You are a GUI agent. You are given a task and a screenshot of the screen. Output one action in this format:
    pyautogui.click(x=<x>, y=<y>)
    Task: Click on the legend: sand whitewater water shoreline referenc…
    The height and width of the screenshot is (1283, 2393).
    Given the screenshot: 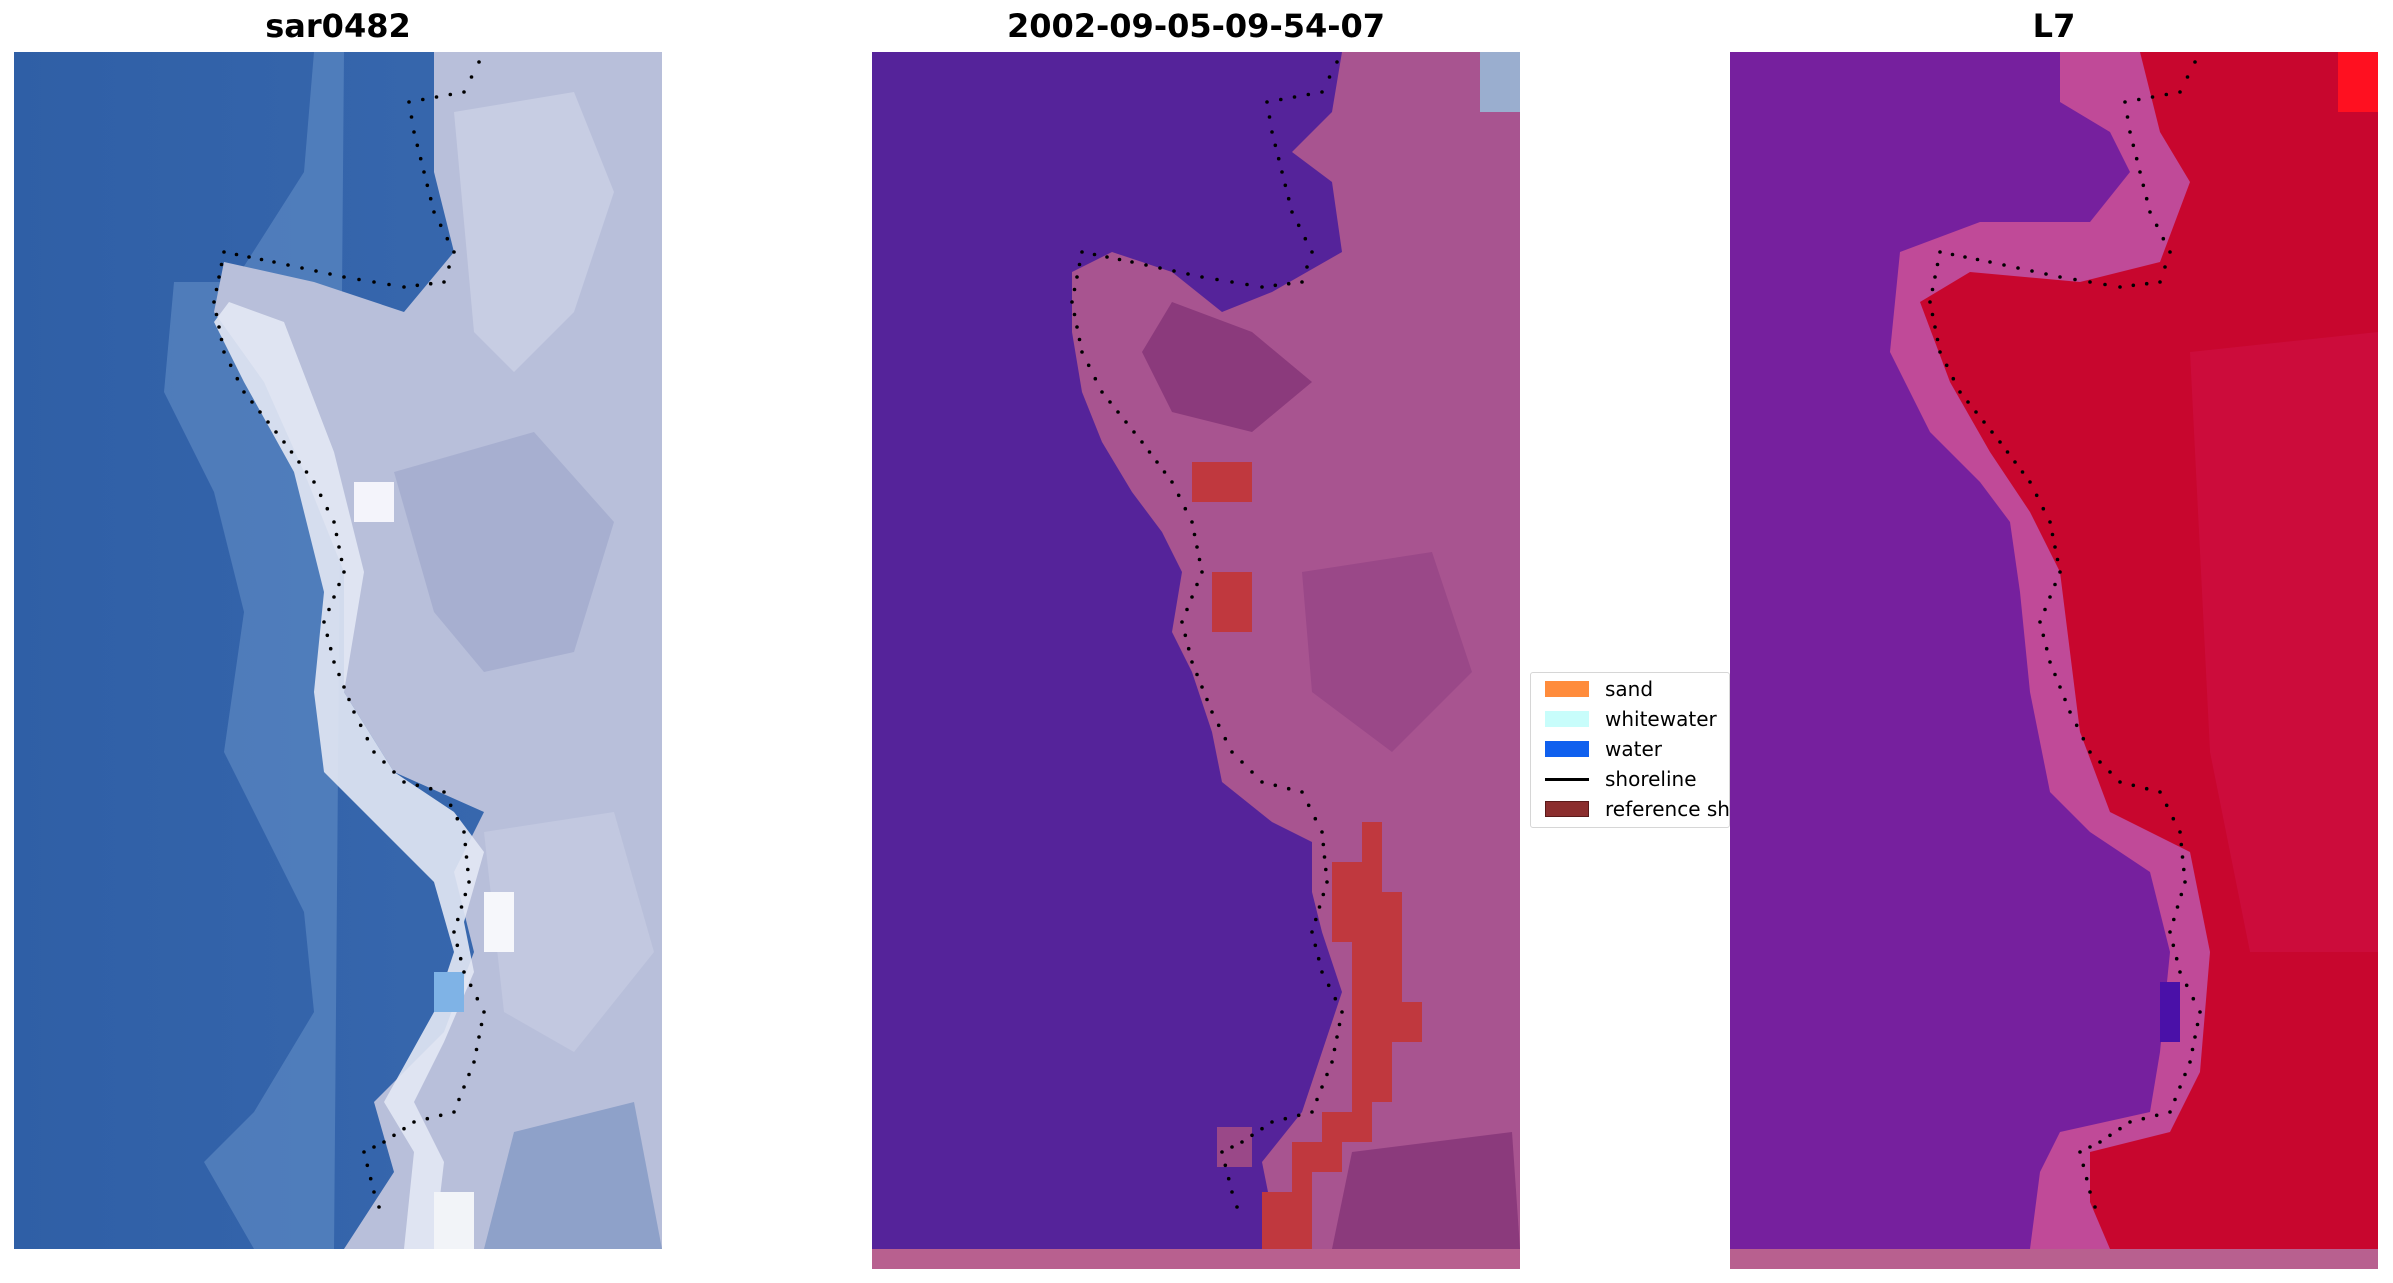 What is the action you would take?
    pyautogui.click(x=1630, y=750)
    